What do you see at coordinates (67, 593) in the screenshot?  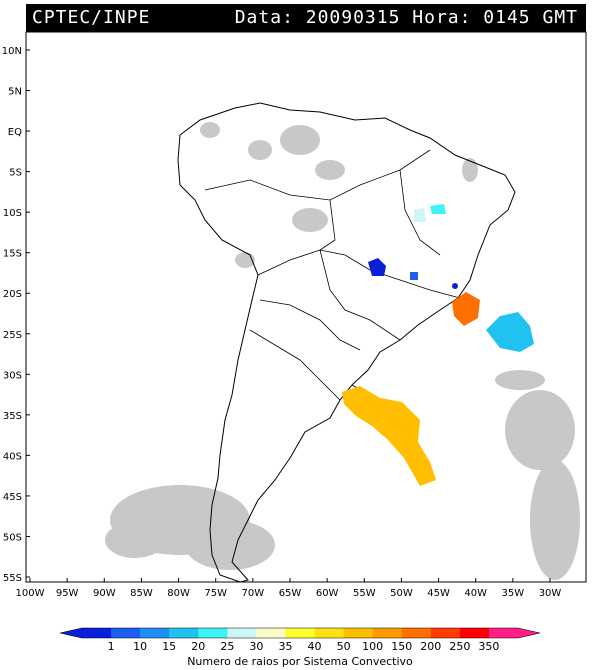 I see `lon-tick-label: 95W` at bounding box center [67, 593].